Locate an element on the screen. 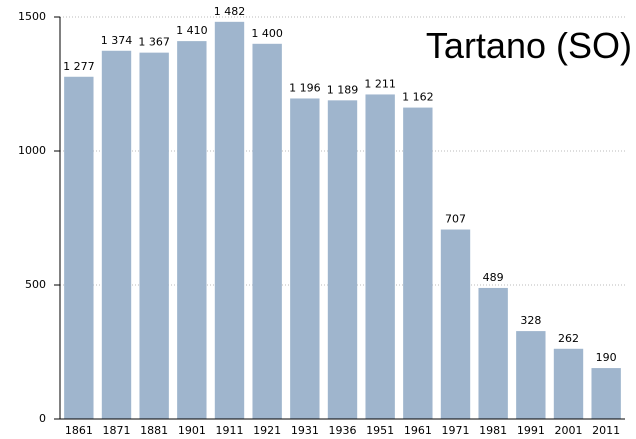 Image resolution: width=636 pixels, height=439 pixels. value-label: 1 277 is located at coordinates (79, 66).